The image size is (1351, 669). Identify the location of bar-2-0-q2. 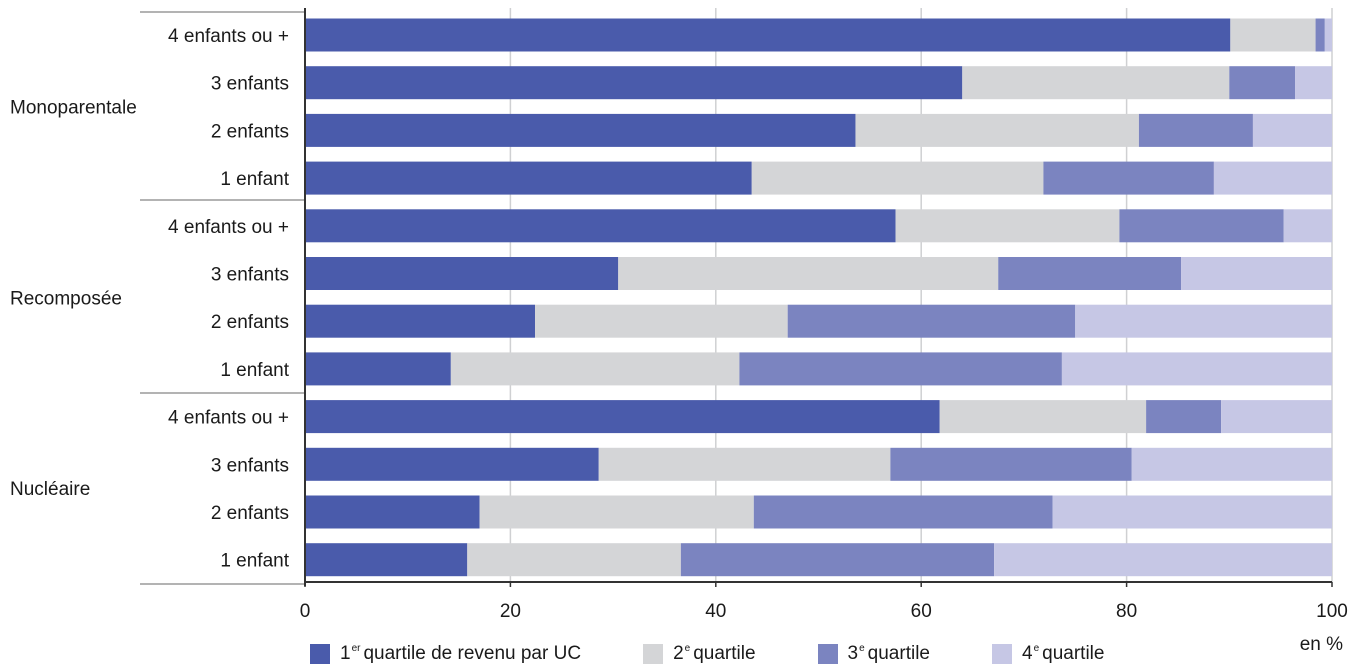
(1043, 417).